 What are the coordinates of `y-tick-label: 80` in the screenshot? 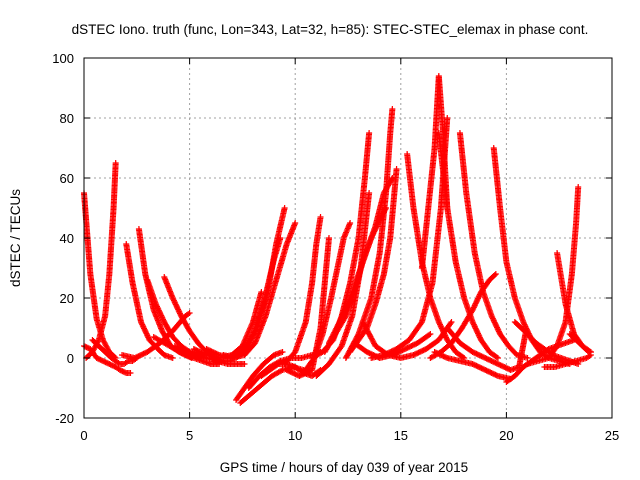 It's located at (67, 118).